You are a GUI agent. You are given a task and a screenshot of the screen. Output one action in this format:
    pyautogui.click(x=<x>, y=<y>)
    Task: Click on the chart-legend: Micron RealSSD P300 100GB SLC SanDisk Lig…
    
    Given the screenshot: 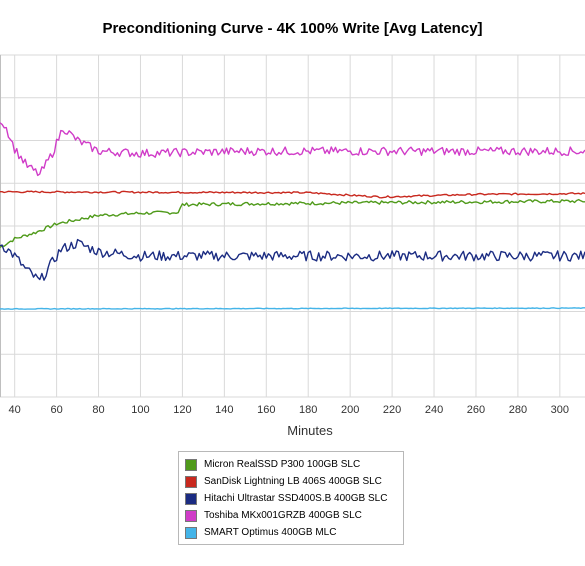 What is the action you would take?
    pyautogui.click(x=291, y=498)
    